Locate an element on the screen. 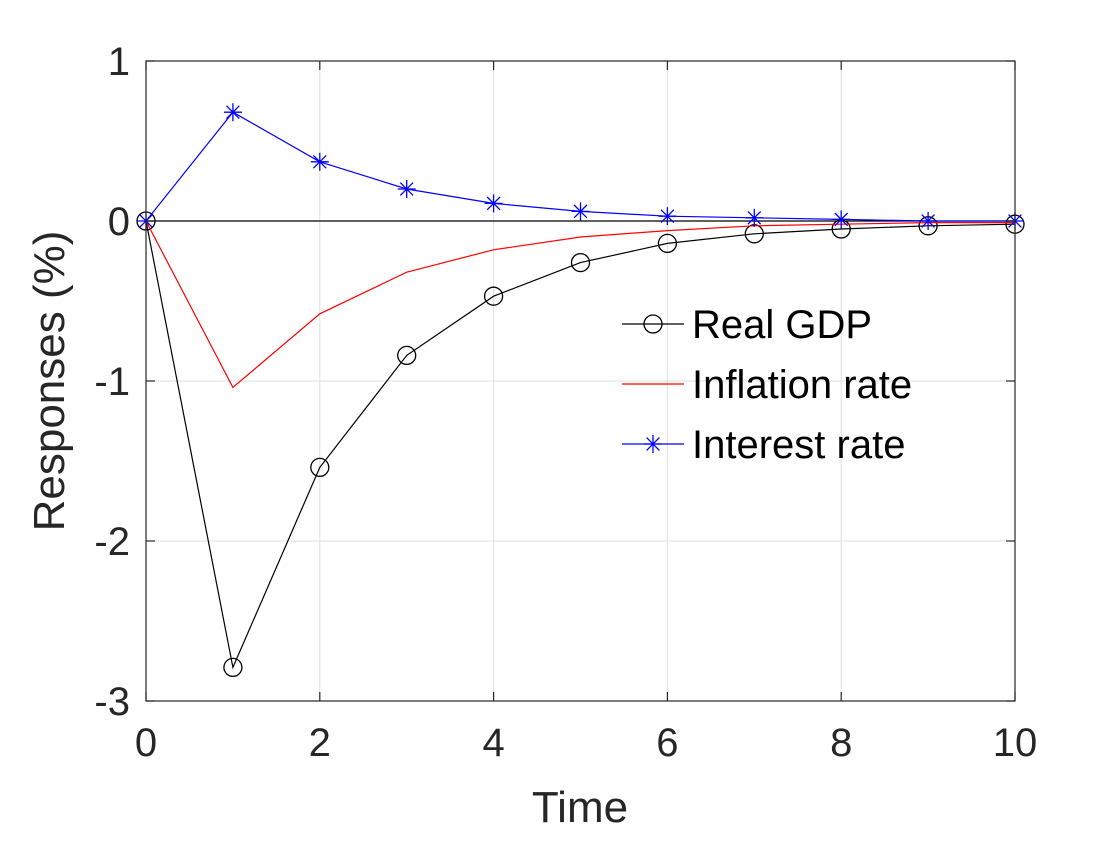 This screenshot has width=1120, height=845. y-tick-label: -3 is located at coordinates (112, 702).